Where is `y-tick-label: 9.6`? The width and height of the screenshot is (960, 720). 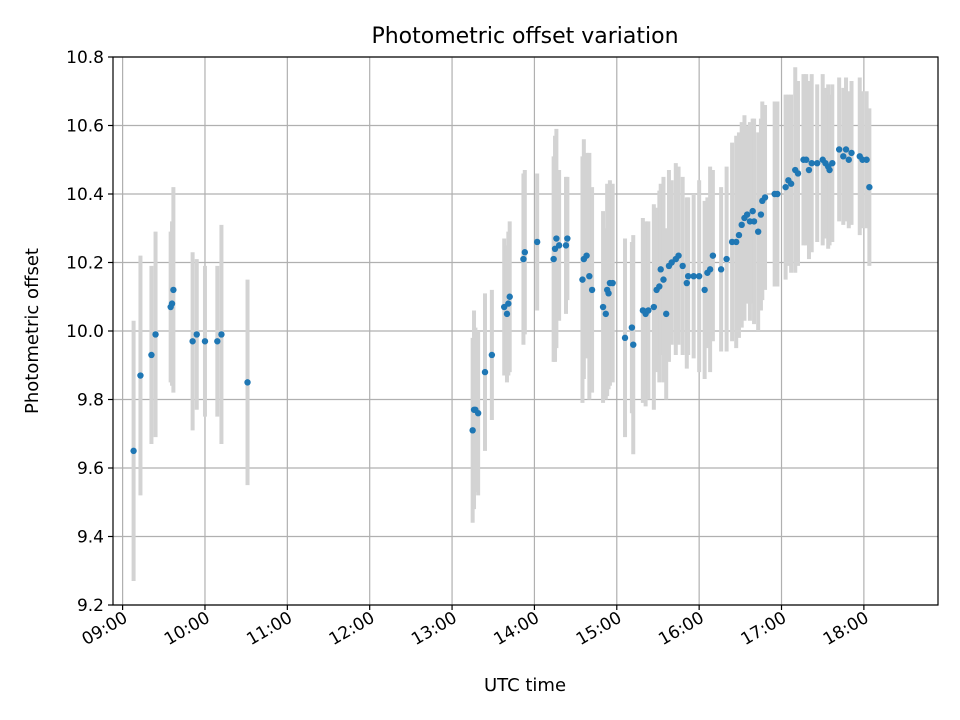
y-tick-label: 9.6 is located at coordinates (90, 469).